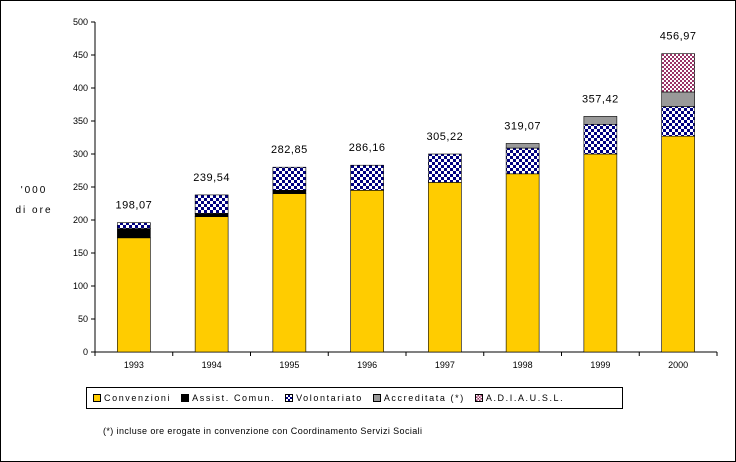 Image resolution: width=736 pixels, height=462 pixels. I want to click on legend-label: Convenzioni, so click(138, 398).